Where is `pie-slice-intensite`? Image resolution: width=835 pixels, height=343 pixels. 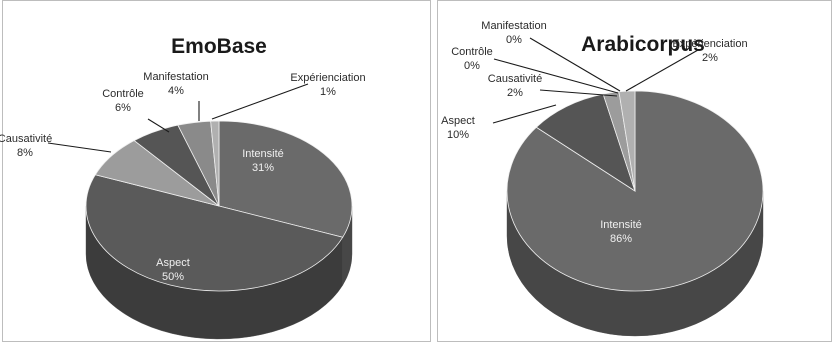
pie-slice-intensite is located at coordinates (285, 179).